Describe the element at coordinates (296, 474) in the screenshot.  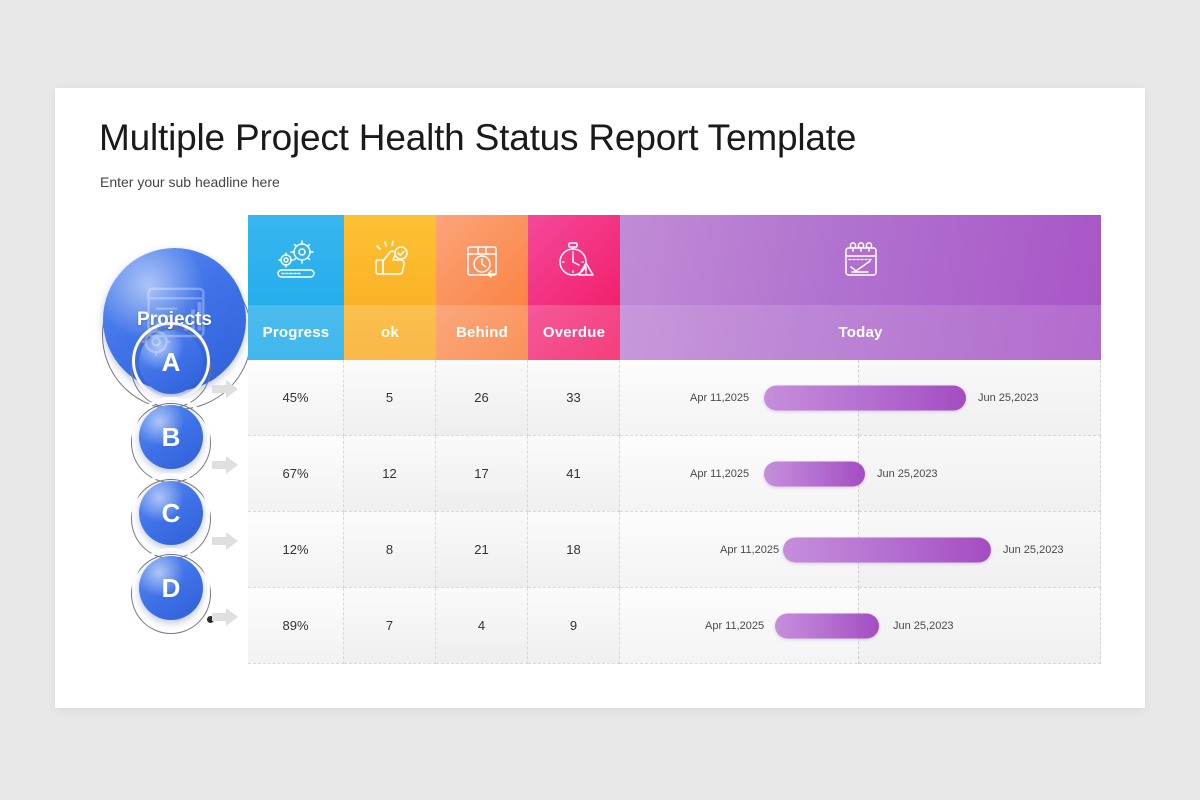
I see `cell-progress: 67%` at that location.